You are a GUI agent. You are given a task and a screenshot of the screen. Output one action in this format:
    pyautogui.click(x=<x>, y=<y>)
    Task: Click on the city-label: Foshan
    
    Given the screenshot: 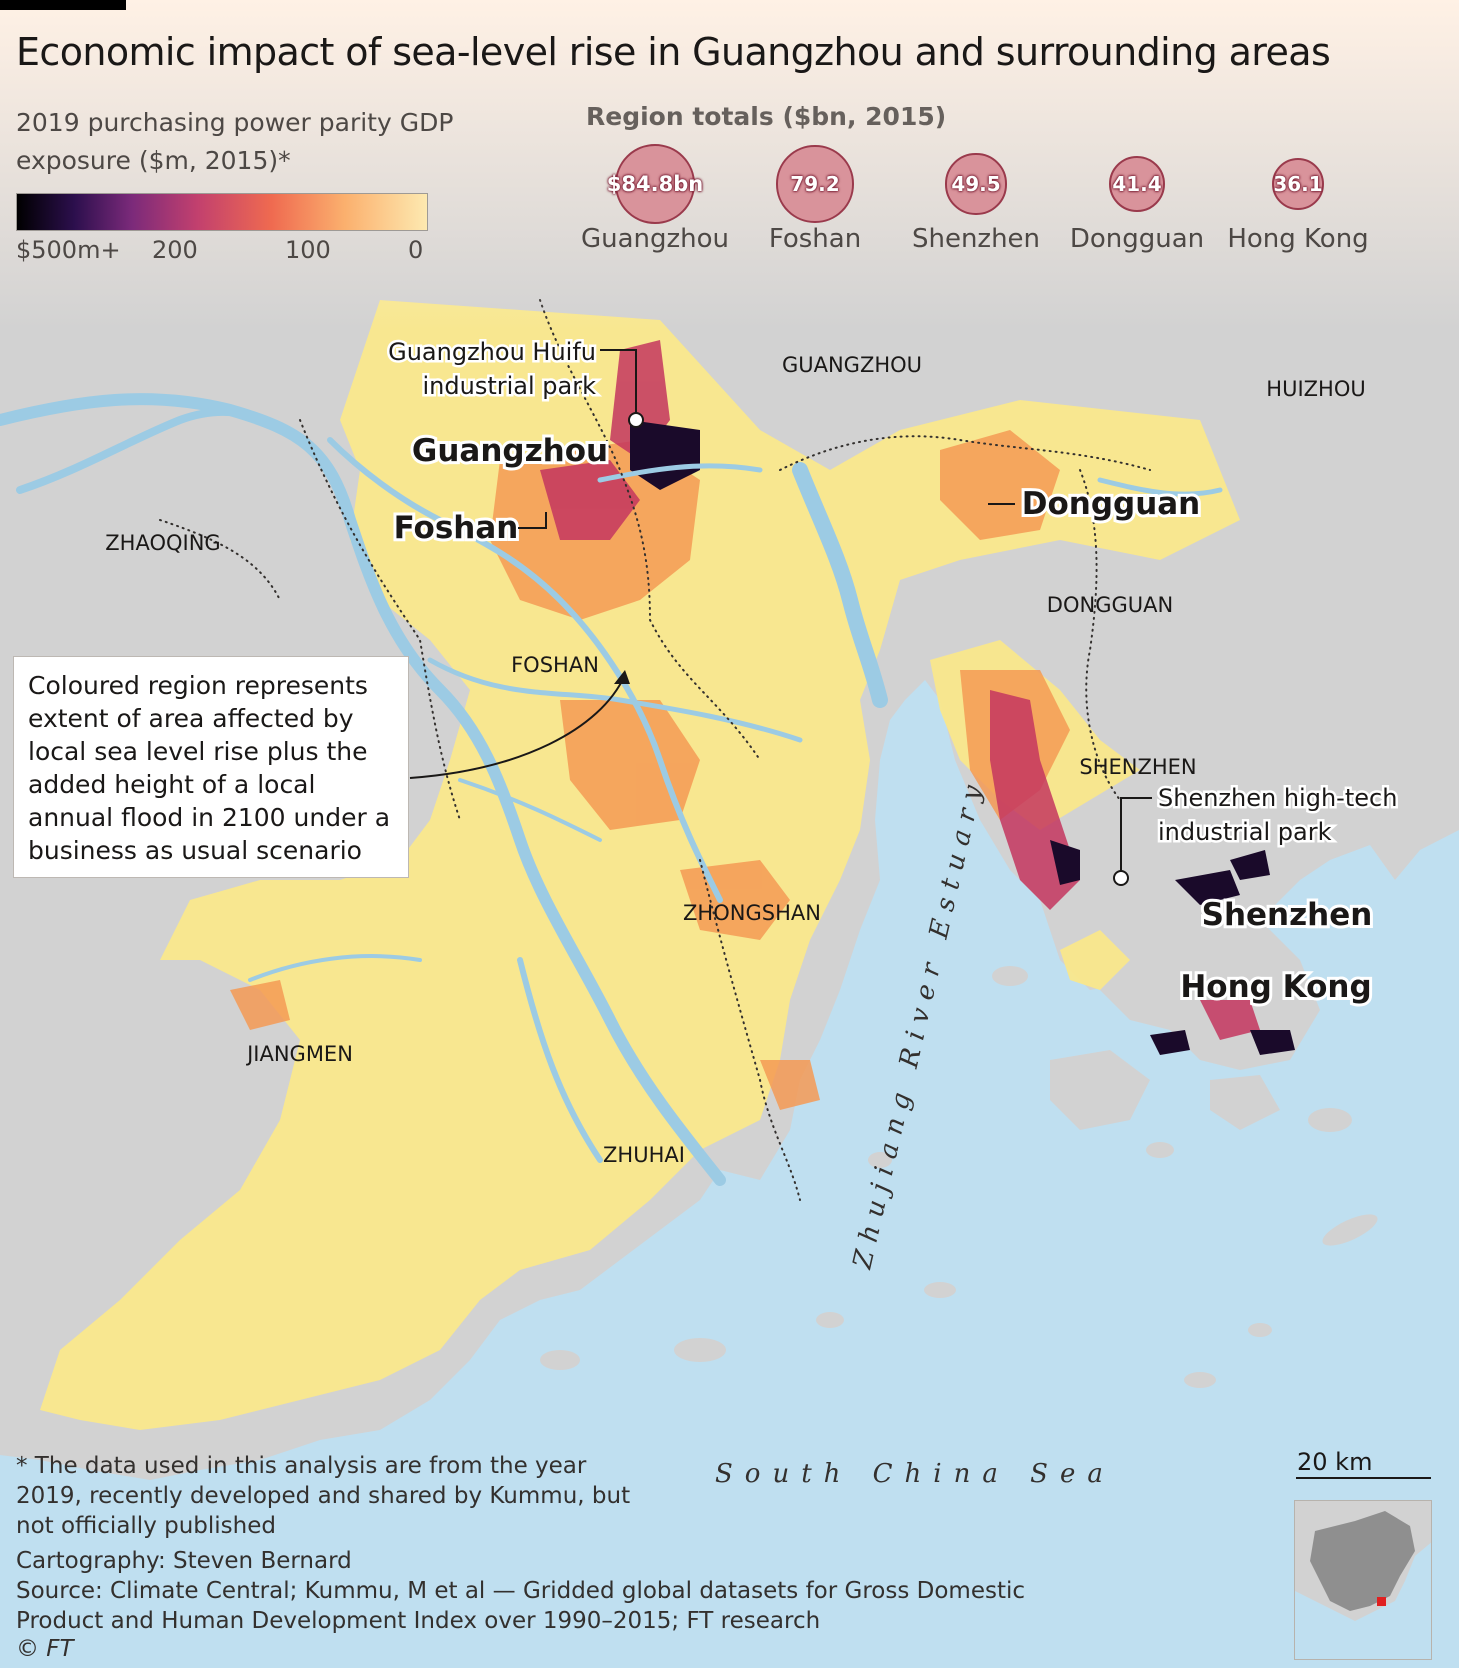 What is the action you would take?
    pyautogui.click(x=456, y=528)
    